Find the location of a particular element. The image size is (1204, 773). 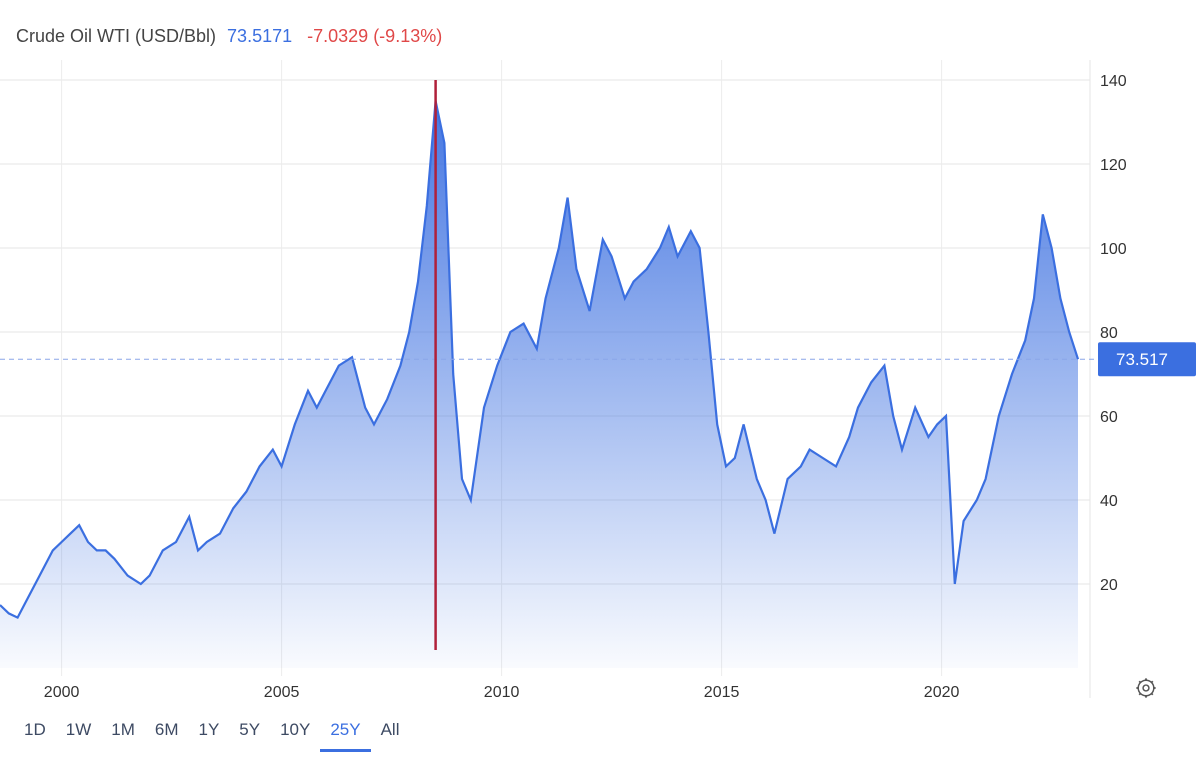

x-tick-label: 2000 is located at coordinates (62, 692).